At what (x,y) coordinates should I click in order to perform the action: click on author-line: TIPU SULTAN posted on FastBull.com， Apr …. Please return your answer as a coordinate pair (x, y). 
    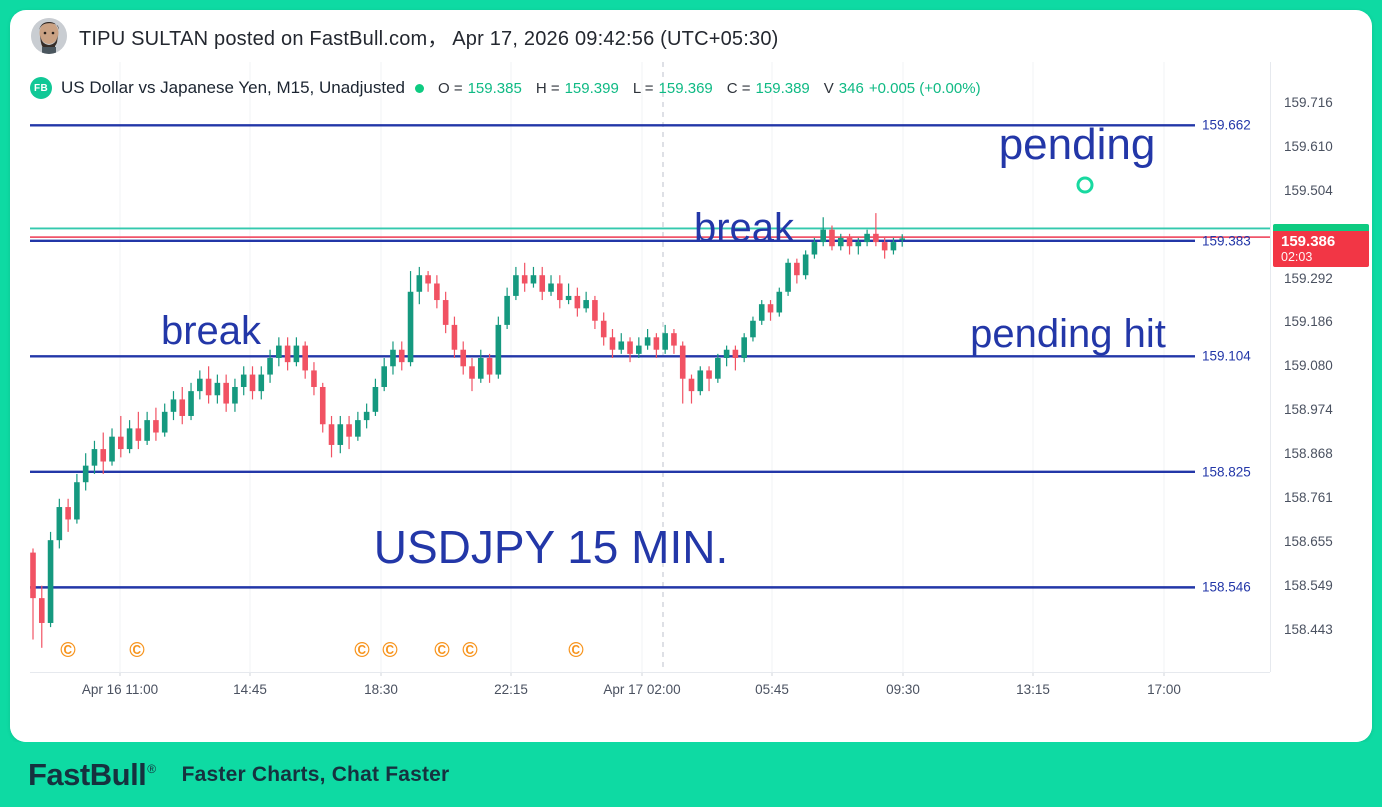
    Looking at the image, I should click on (429, 38).